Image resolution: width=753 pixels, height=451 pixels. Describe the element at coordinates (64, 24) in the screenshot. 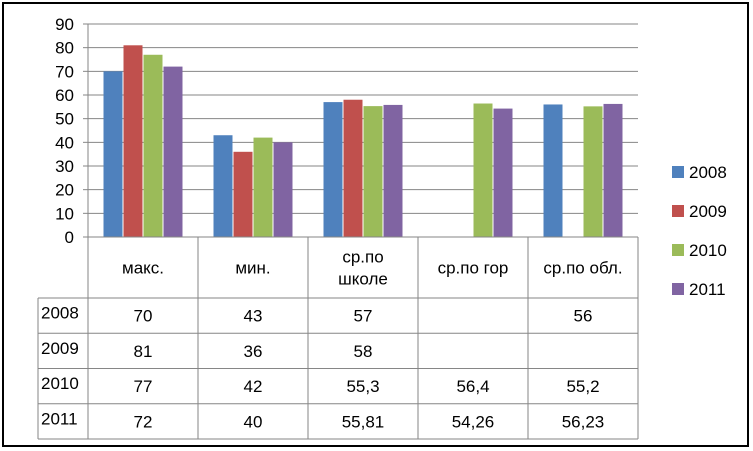

I see `y-tick-label: 90` at that location.